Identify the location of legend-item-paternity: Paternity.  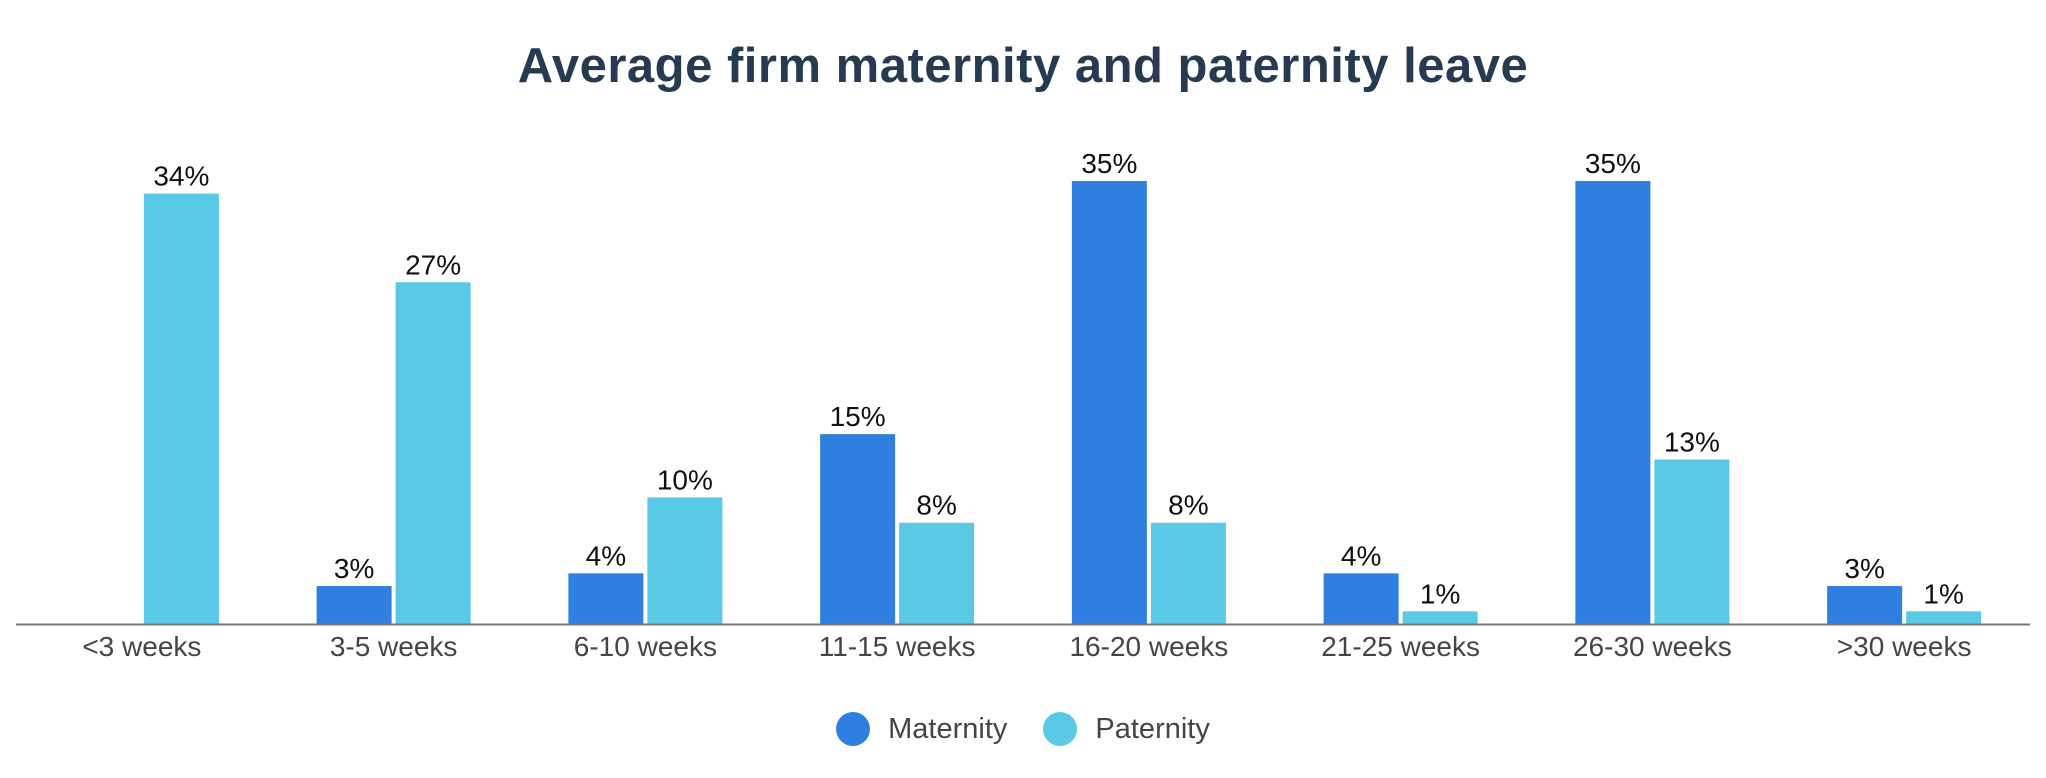
(1126, 729).